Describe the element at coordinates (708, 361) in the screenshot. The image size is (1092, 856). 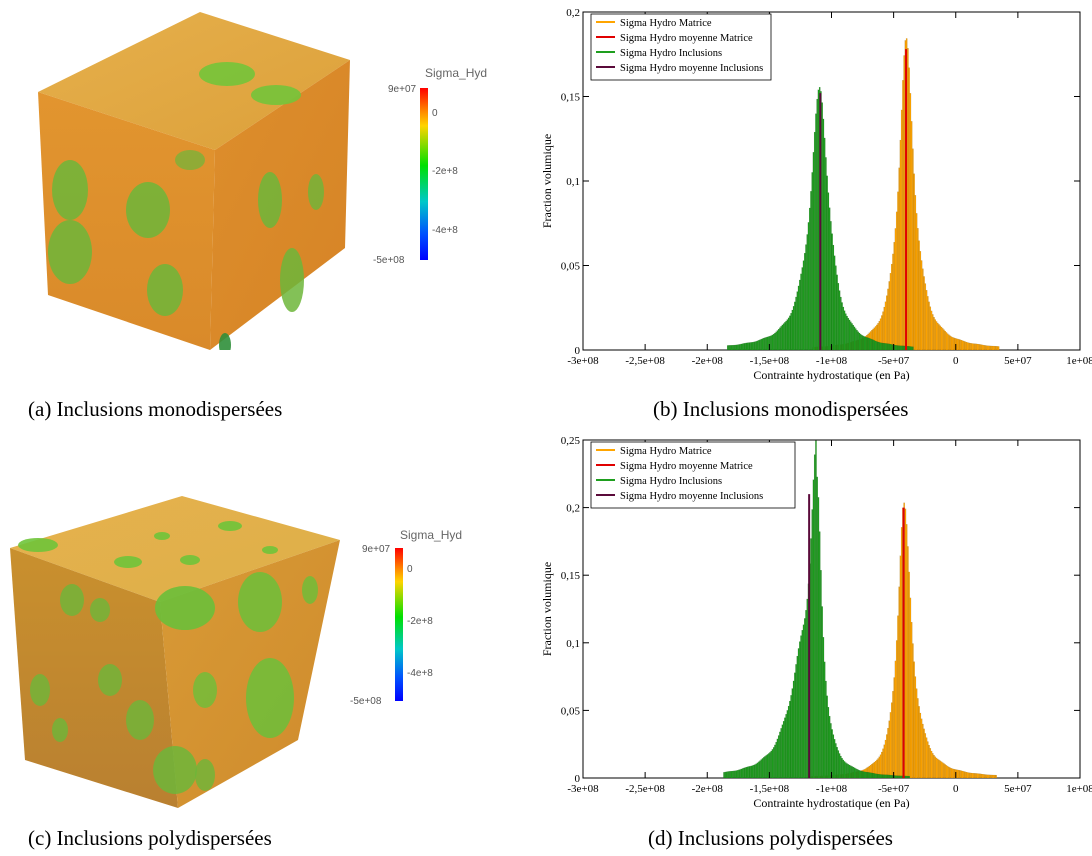
I see `x-tick-label: -2e+08` at that location.